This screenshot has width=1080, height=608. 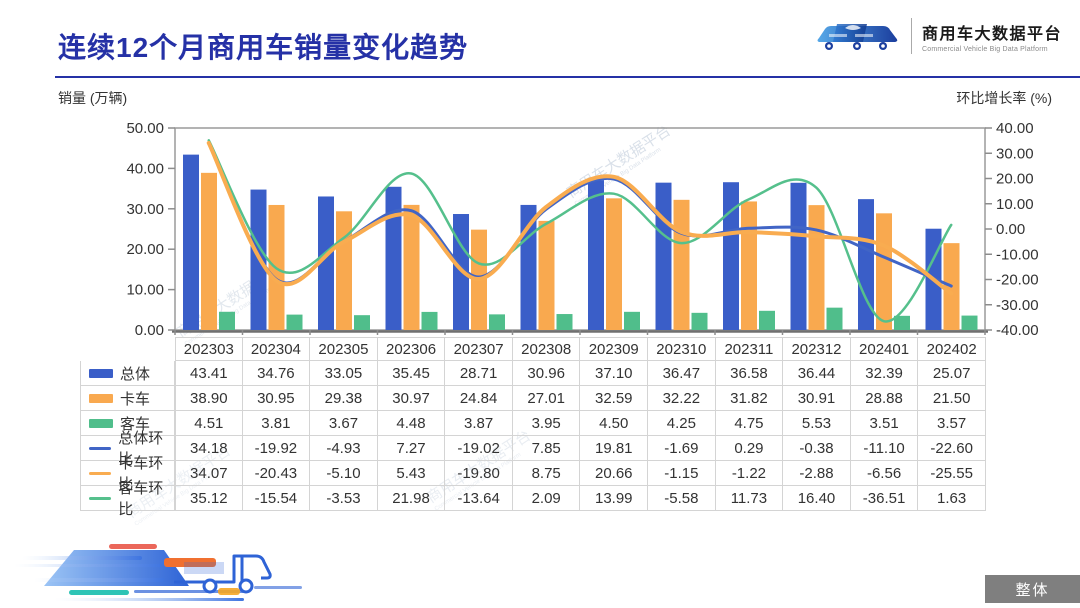 I want to click on month-header-cell: 202308, so click(x=546, y=349).